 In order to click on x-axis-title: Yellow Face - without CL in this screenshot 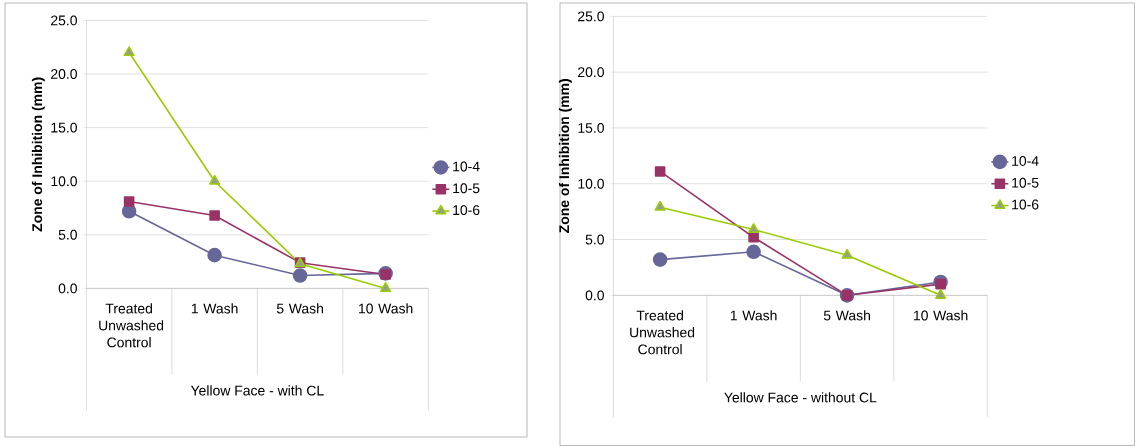, I will do `click(800, 397)`.